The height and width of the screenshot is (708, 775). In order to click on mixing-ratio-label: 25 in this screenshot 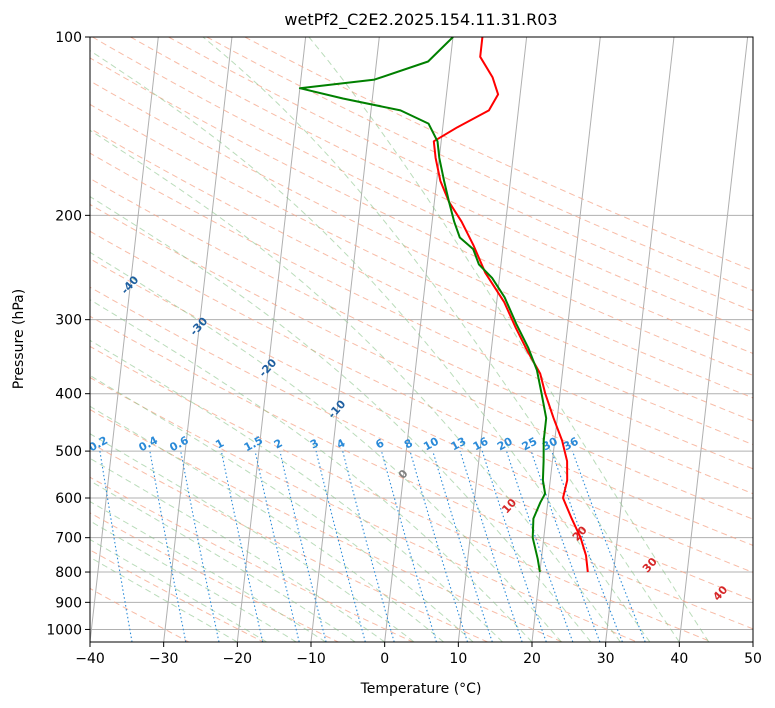, I will do `click(530, 444)`.